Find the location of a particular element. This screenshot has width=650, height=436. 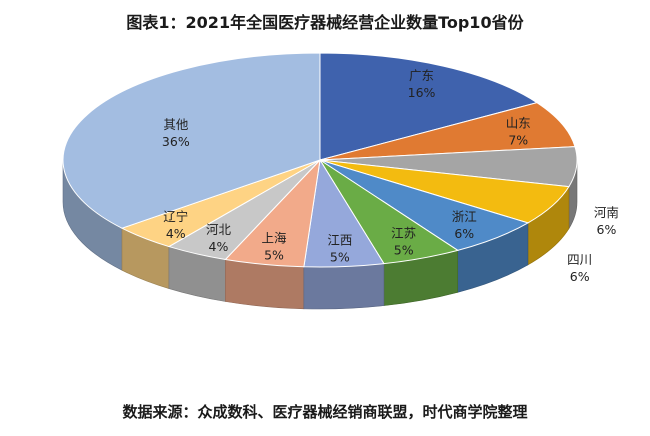

slice-value-其他: 36% is located at coordinates (176, 141).